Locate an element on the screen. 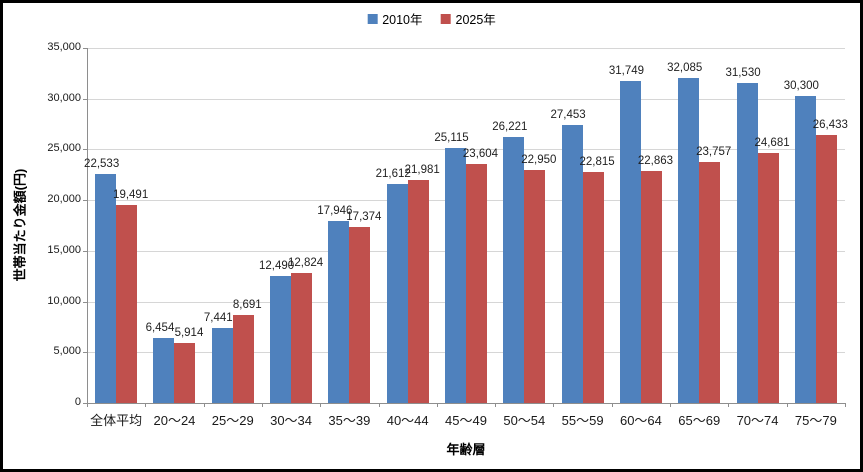 The height and width of the screenshot is (472, 863). x-tick-label: 40〜44 is located at coordinates (407, 420).